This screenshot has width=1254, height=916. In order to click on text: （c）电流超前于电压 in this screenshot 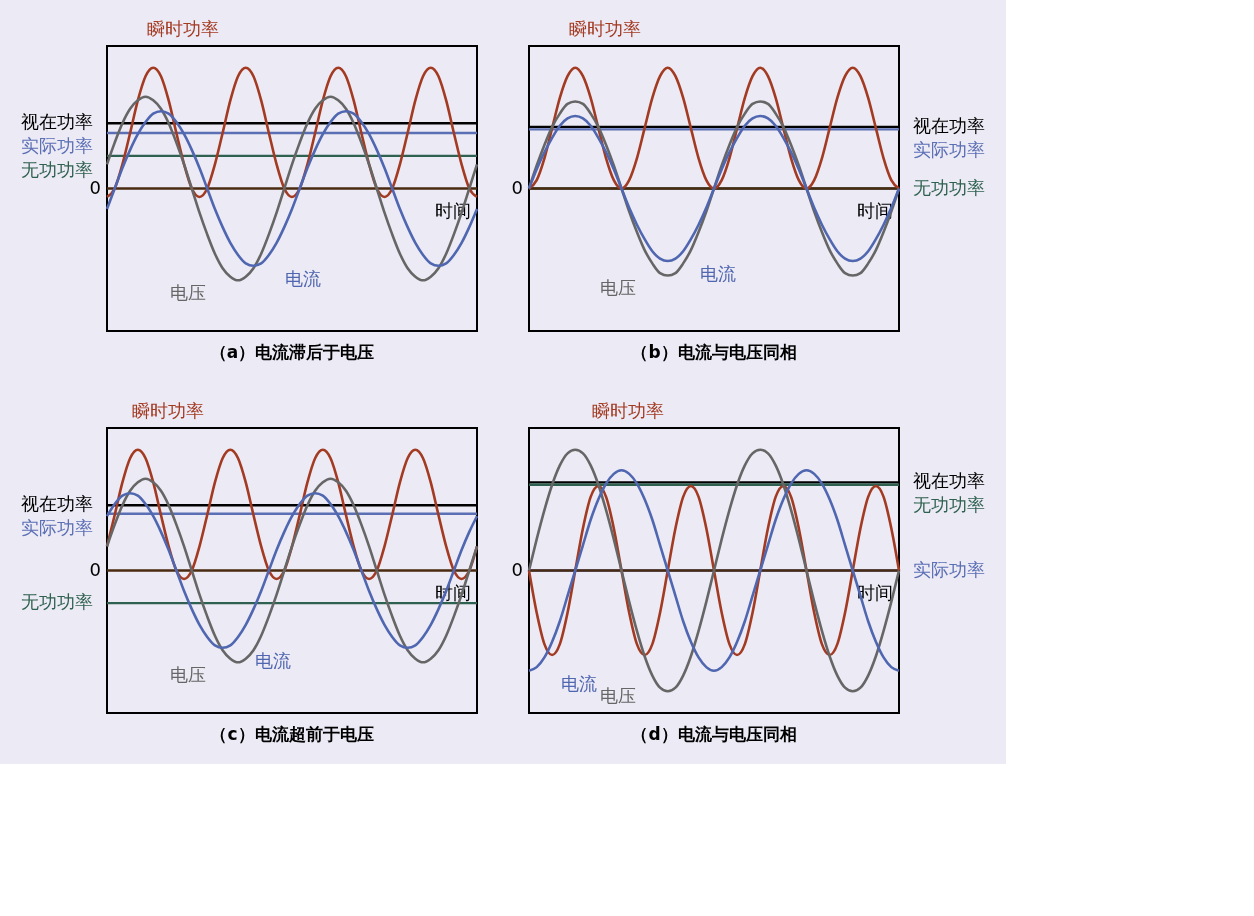, I will do `click(292, 734)`.